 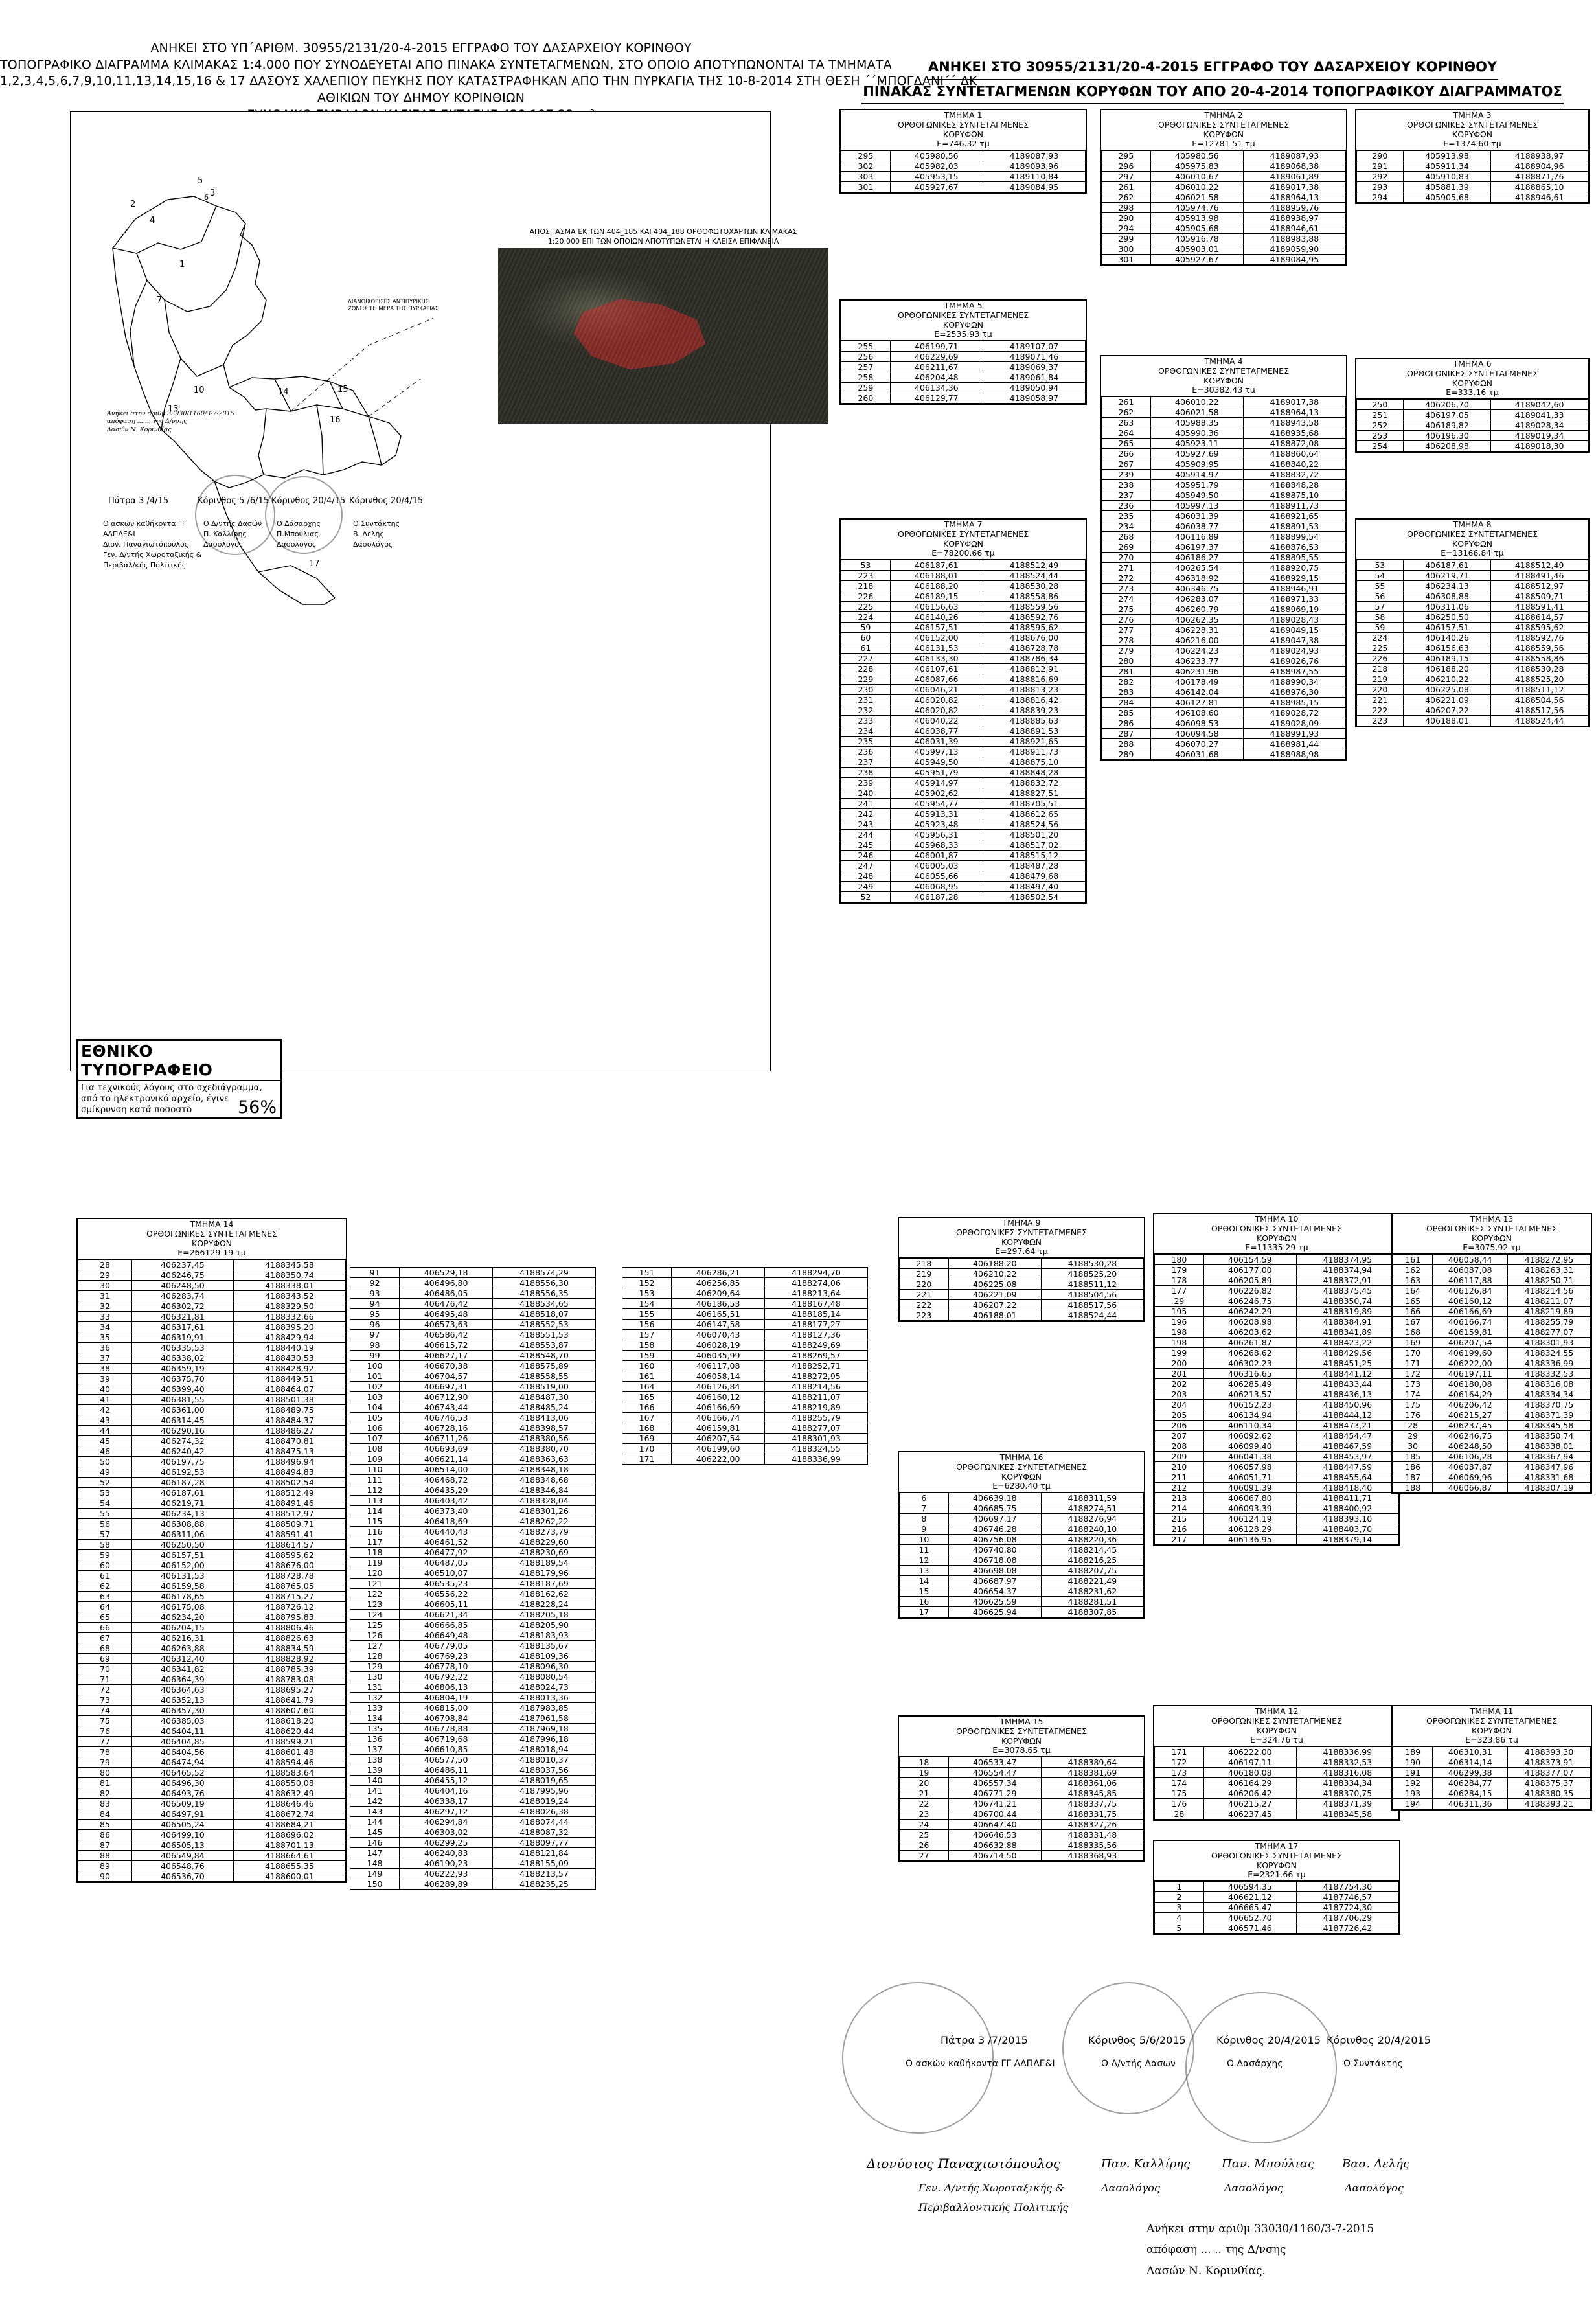 I want to click on table-row: 282 406178,49 4188990,34, so click(x=1224, y=681).